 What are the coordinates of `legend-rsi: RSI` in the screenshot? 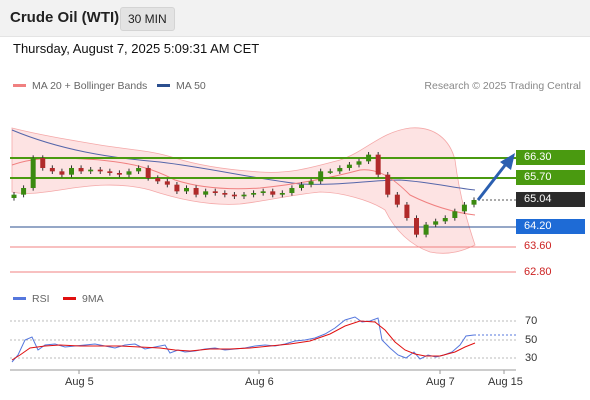 It's located at (31, 299).